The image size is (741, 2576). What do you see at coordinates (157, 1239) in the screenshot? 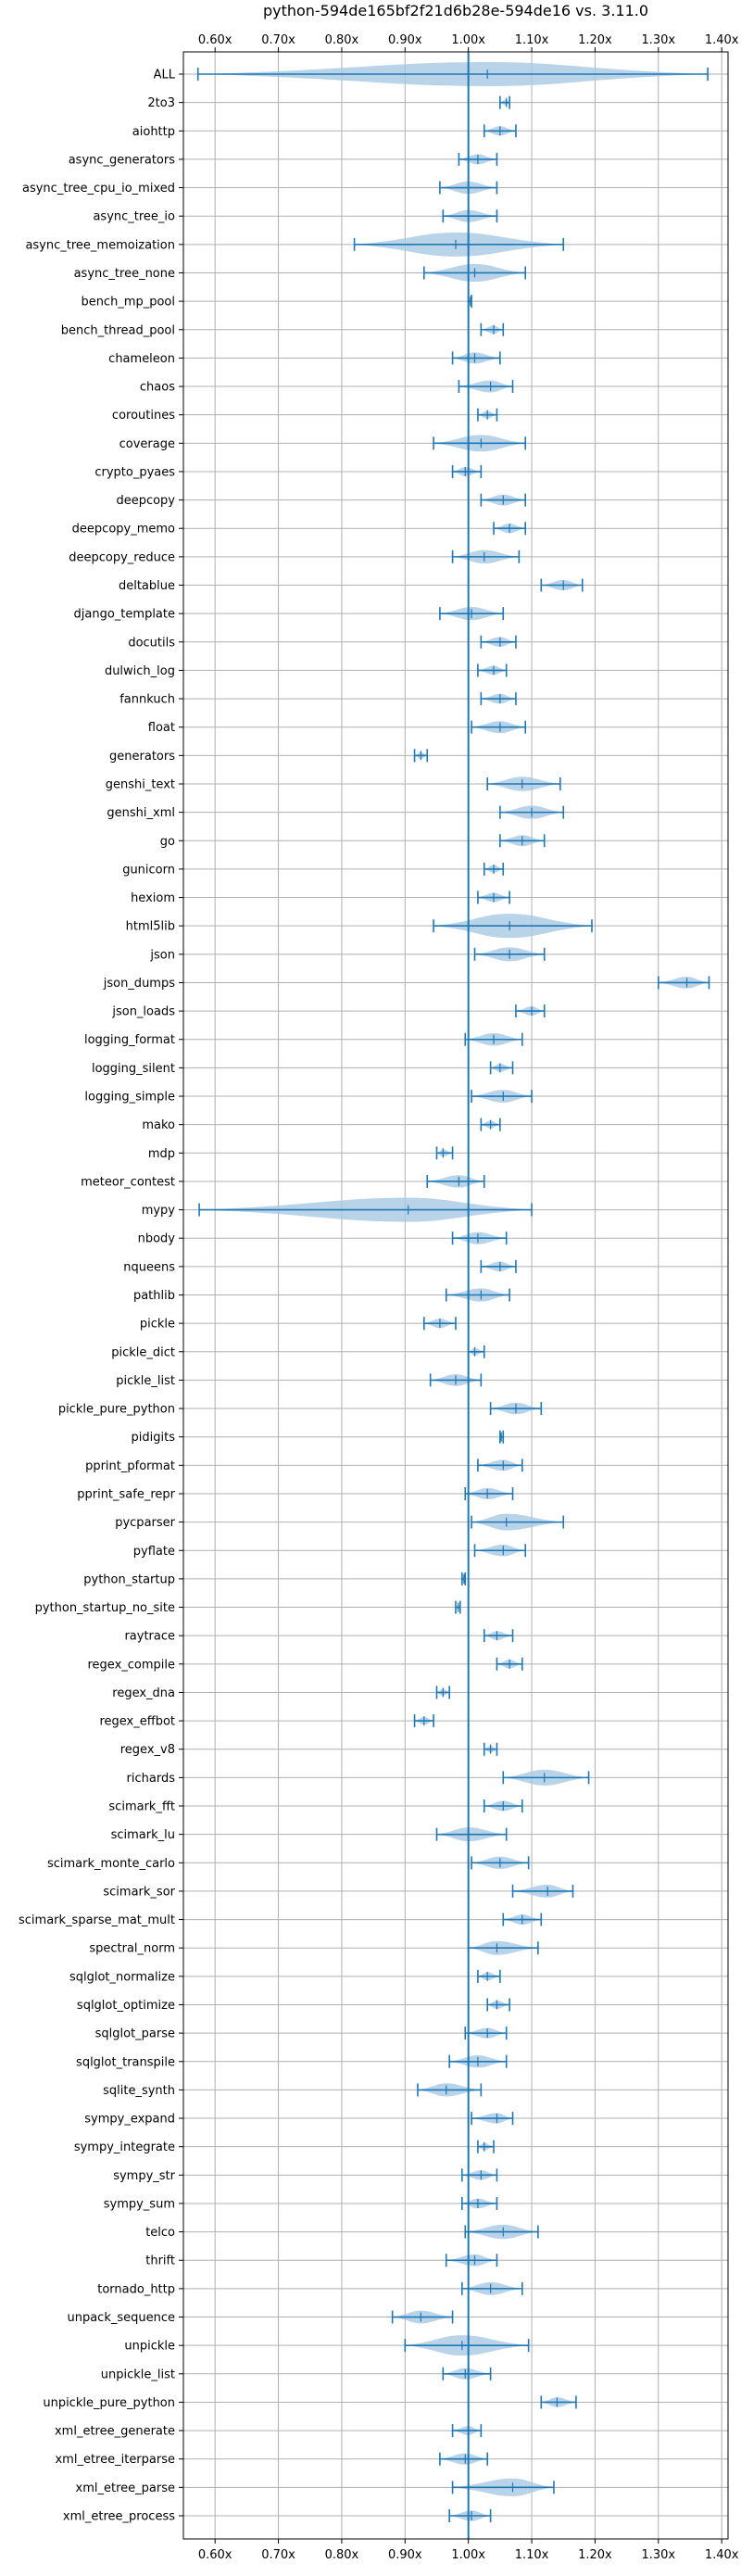
I see `y-tick-label: nbody` at bounding box center [157, 1239].